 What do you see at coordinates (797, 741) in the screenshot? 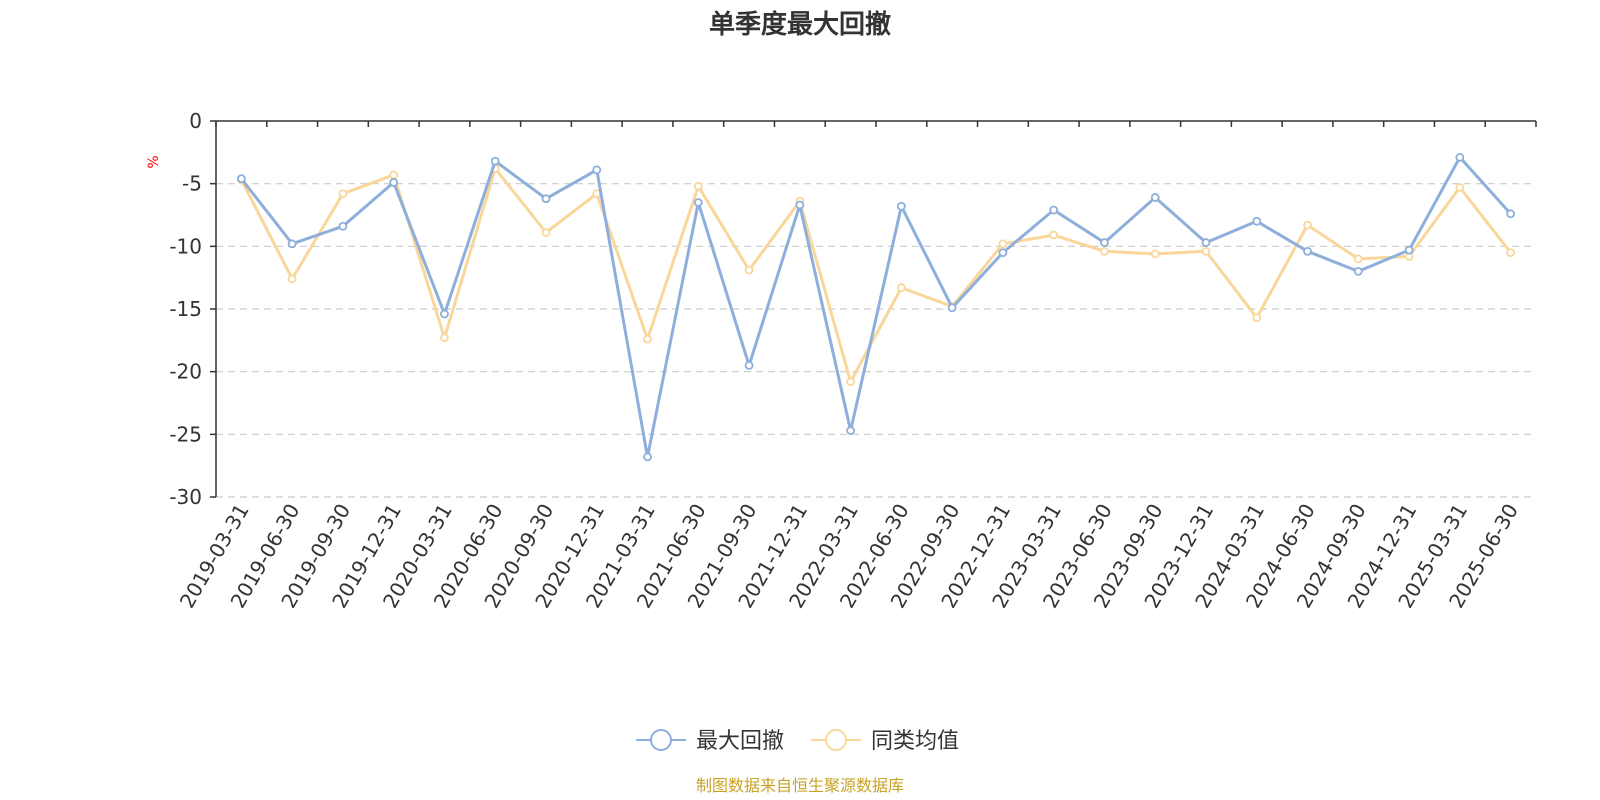
I see `legend: 最大回撤 同类均值` at bounding box center [797, 741].